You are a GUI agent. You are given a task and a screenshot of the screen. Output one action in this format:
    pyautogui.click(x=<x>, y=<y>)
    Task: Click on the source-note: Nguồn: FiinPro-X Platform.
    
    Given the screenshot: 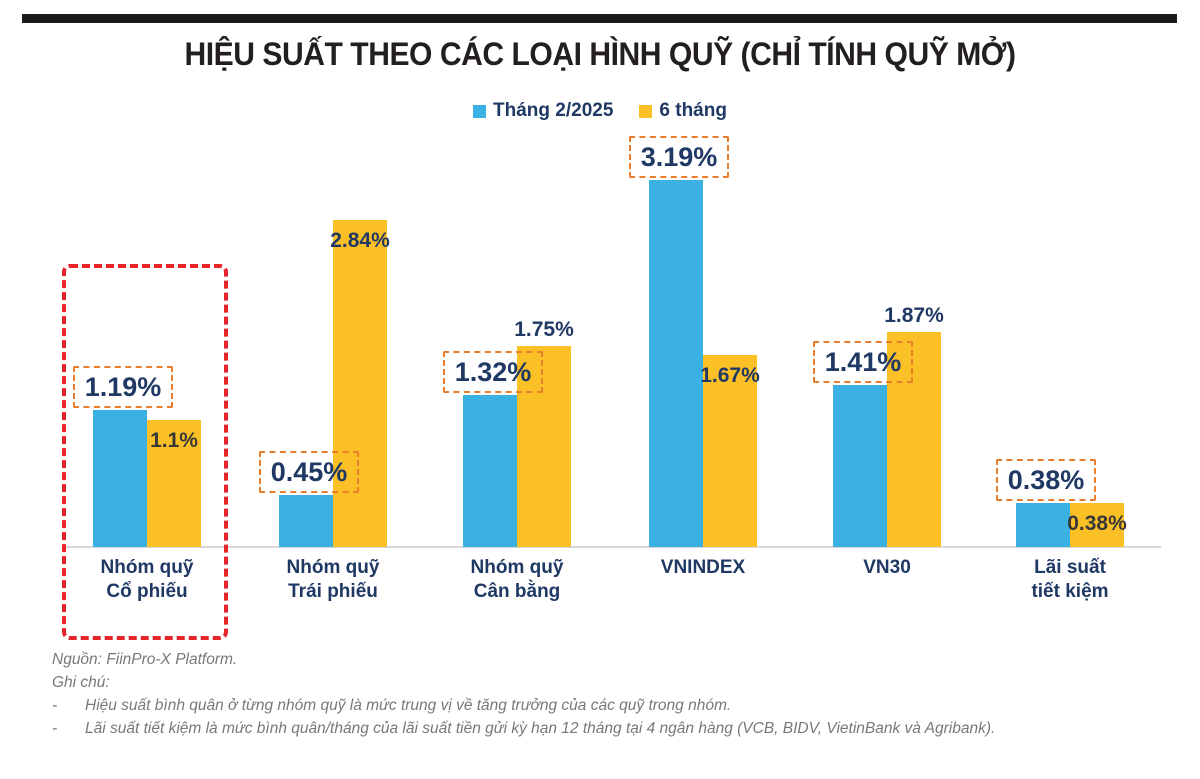 What is the action you would take?
    pyautogui.click(x=145, y=659)
    